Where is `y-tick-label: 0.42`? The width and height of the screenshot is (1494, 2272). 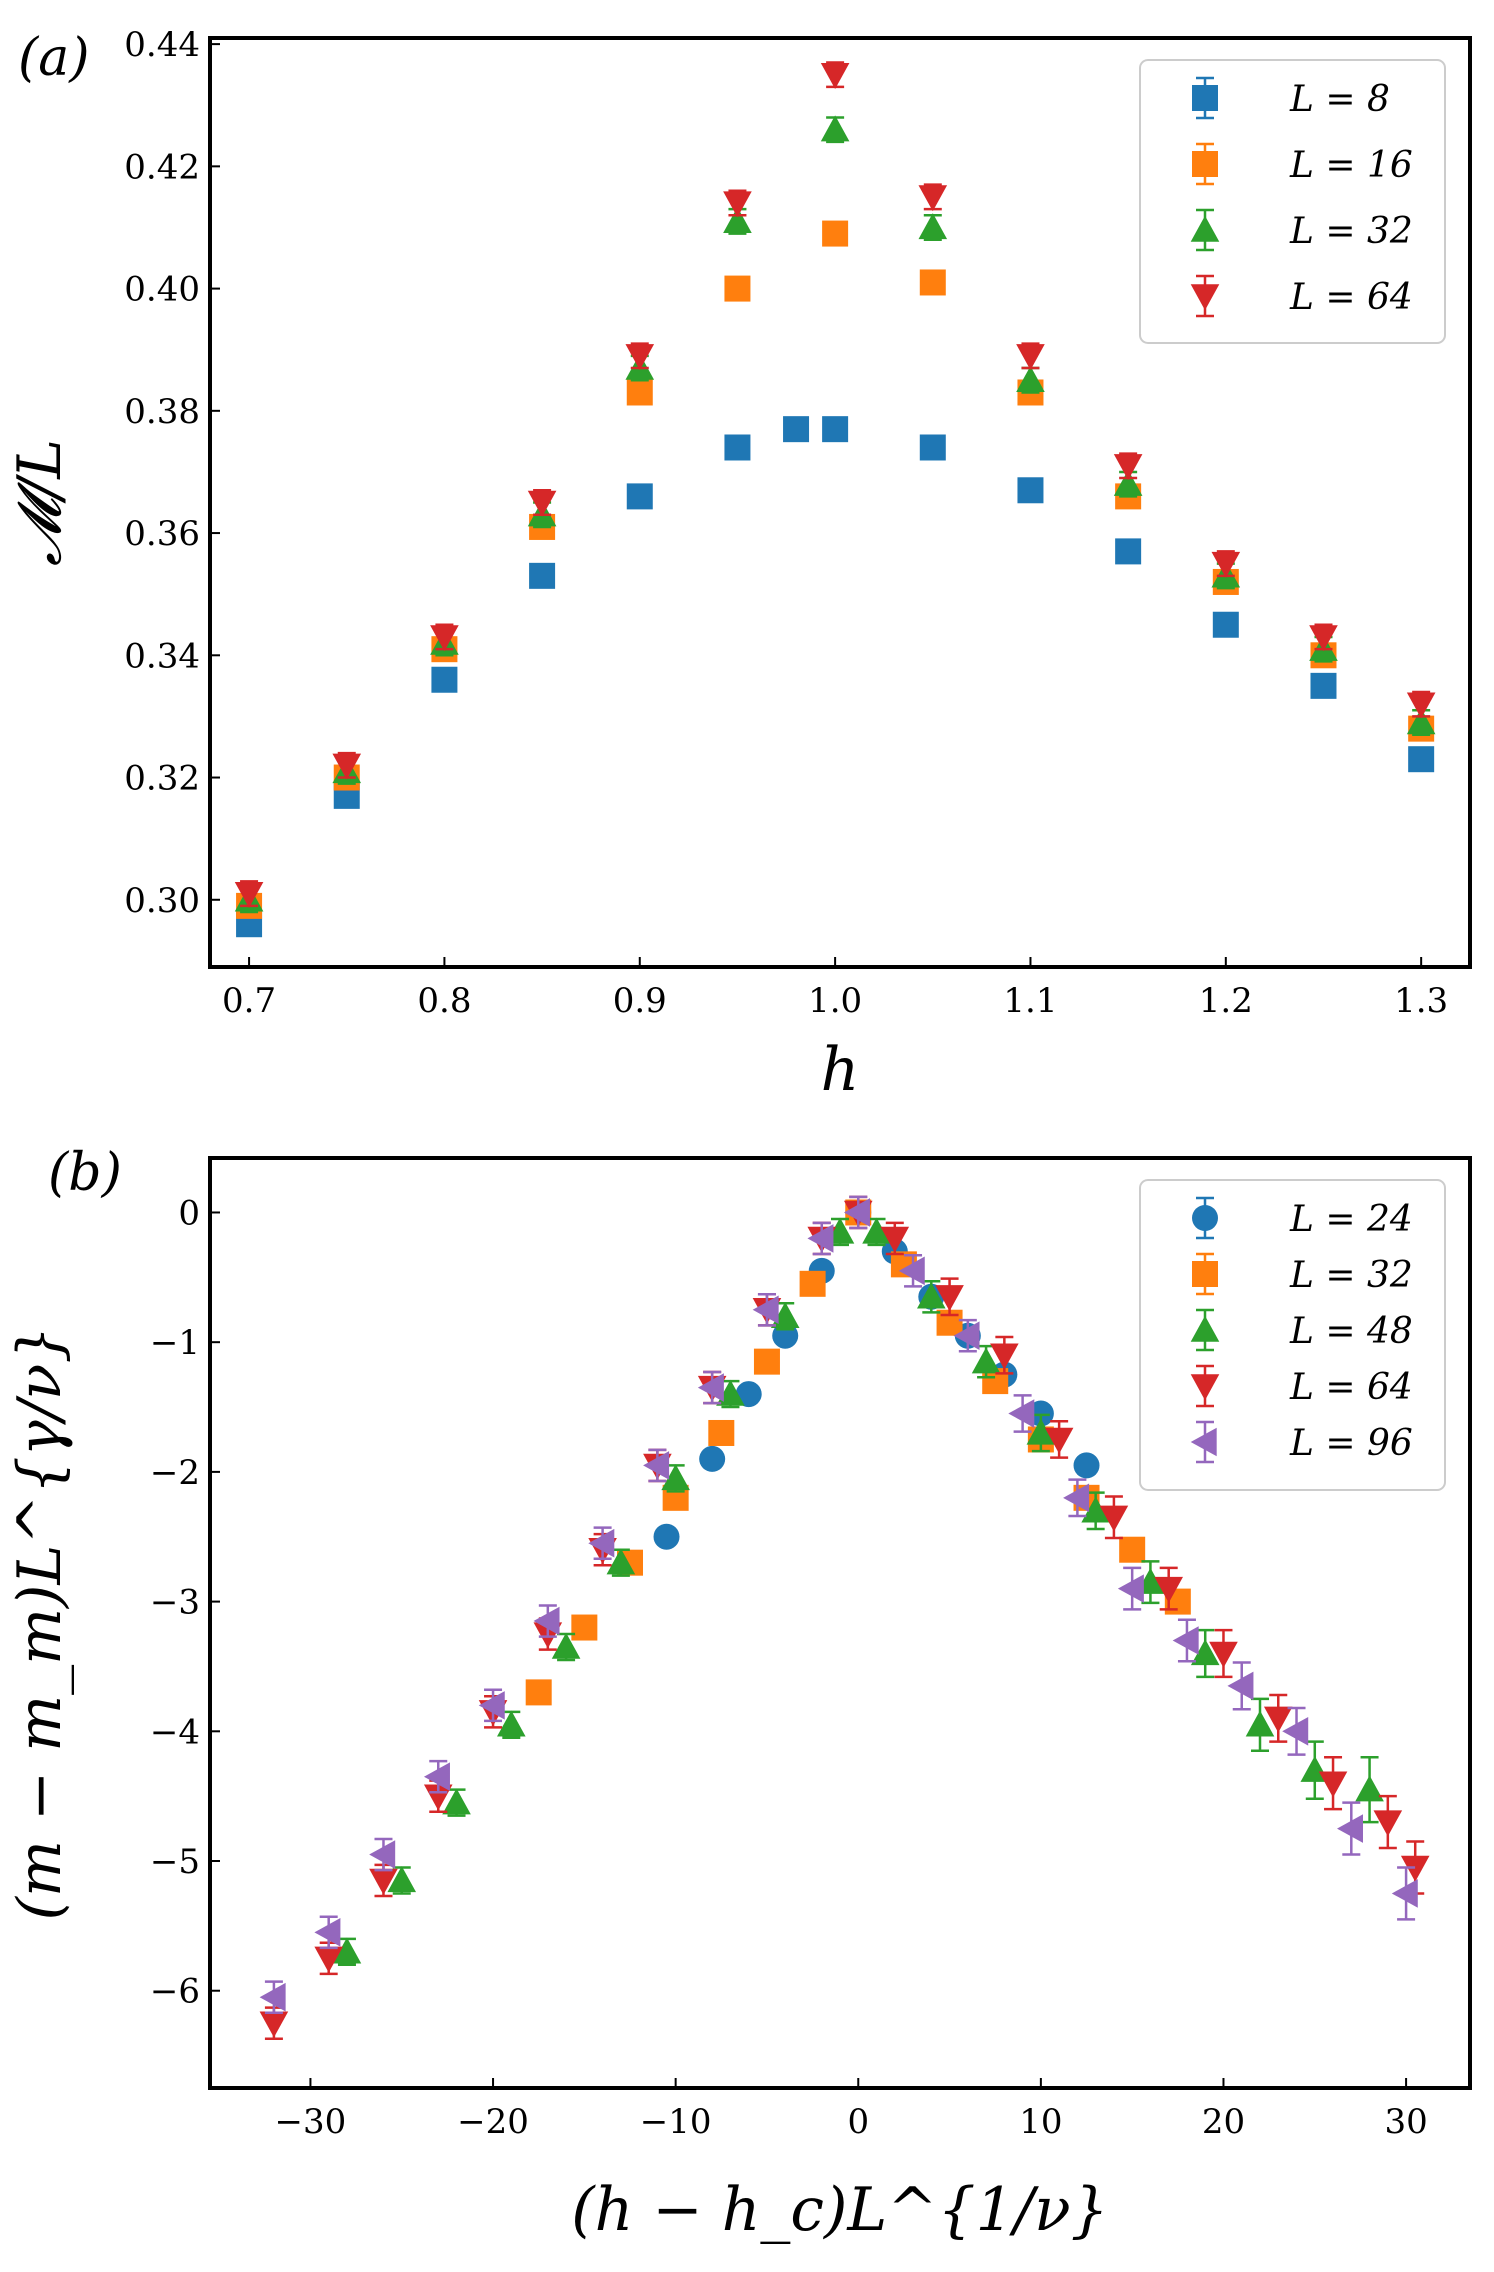 y-tick-label: 0.42 is located at coordinates (162, 167).